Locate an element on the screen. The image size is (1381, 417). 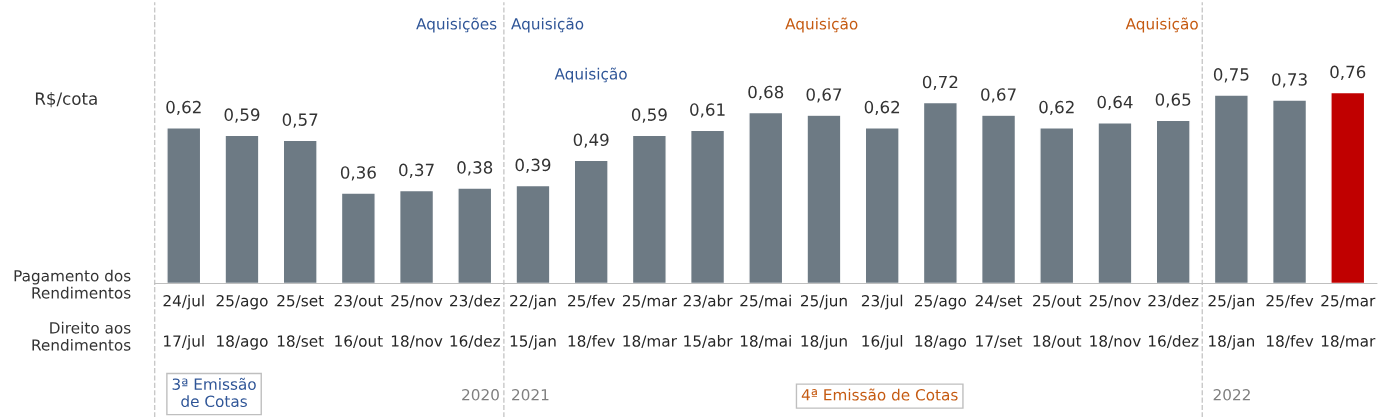
data-label: 0,61 is located at coordinates (707, 110).